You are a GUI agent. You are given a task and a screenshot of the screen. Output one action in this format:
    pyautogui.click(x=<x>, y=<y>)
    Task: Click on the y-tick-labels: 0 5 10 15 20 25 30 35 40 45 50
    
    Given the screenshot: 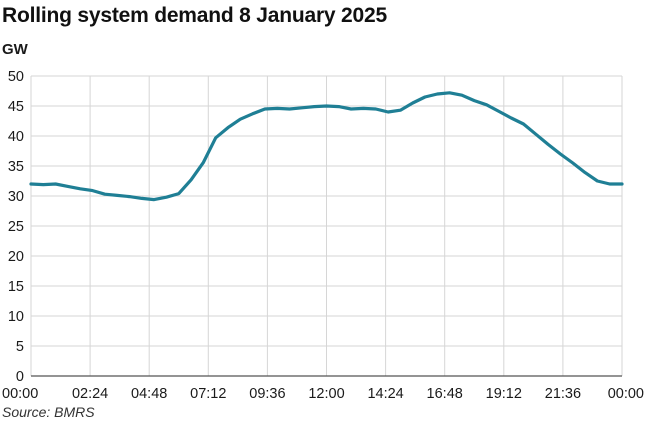 What is the action you would take?
    pyautogui.click(x=16, y=227)
    